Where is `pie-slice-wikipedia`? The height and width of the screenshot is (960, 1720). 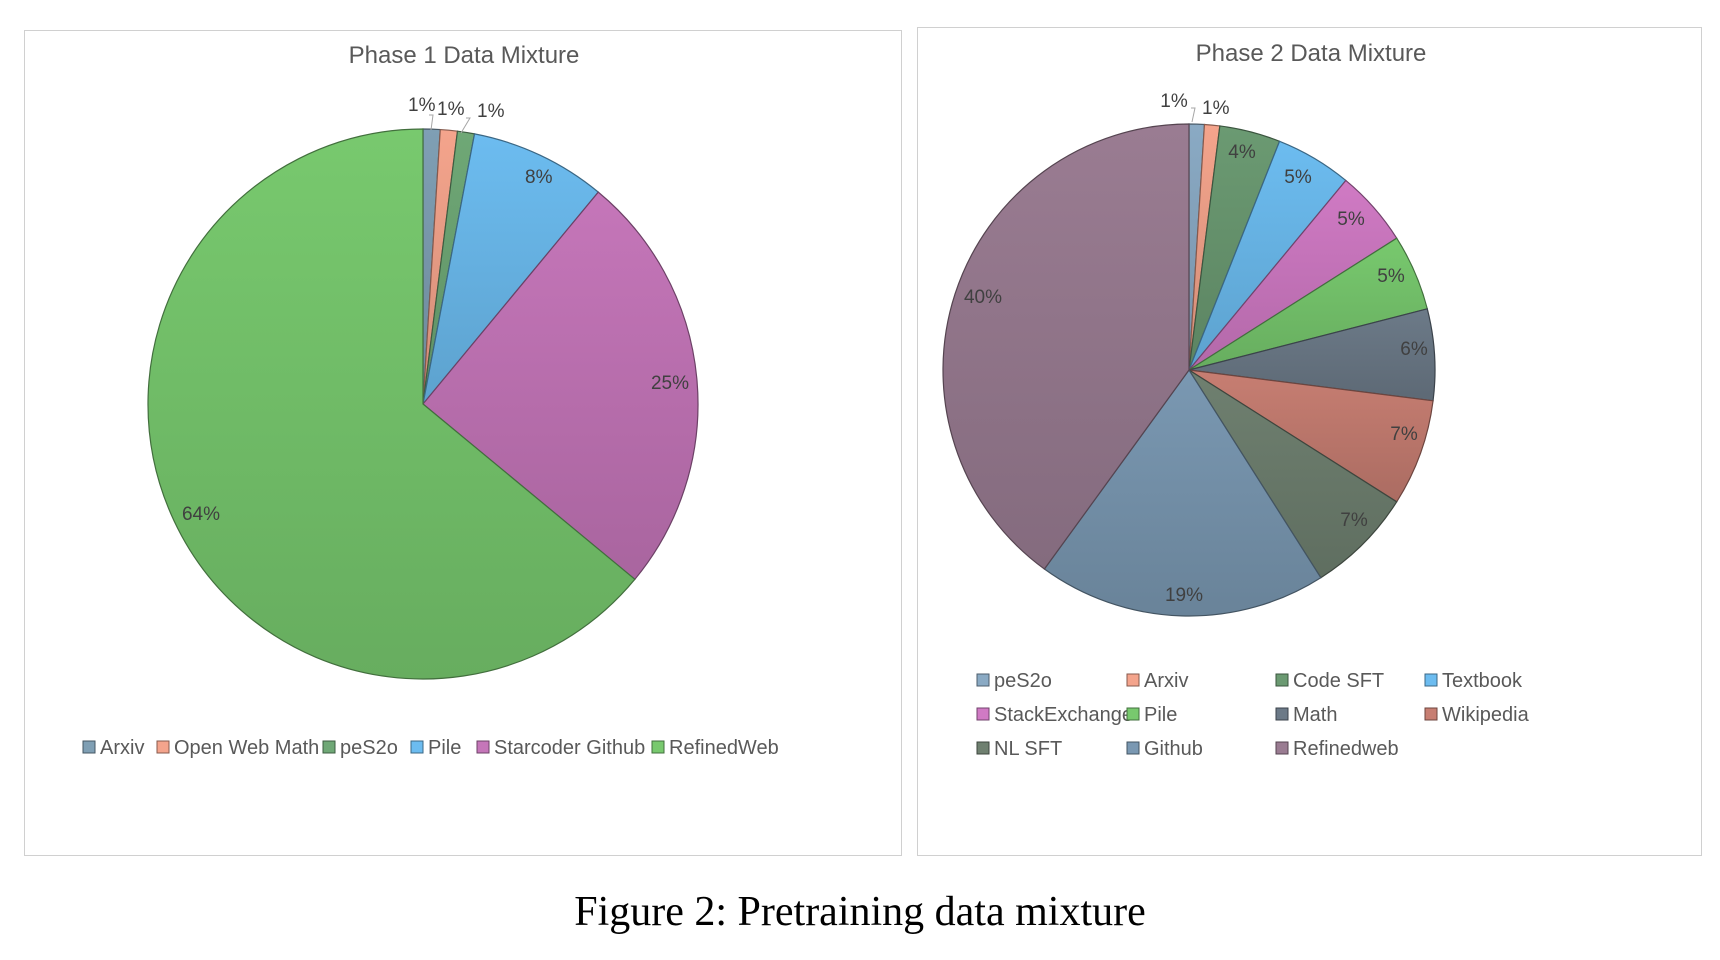
pie-slice-wikipedia is located at coordinates (1311, 436).